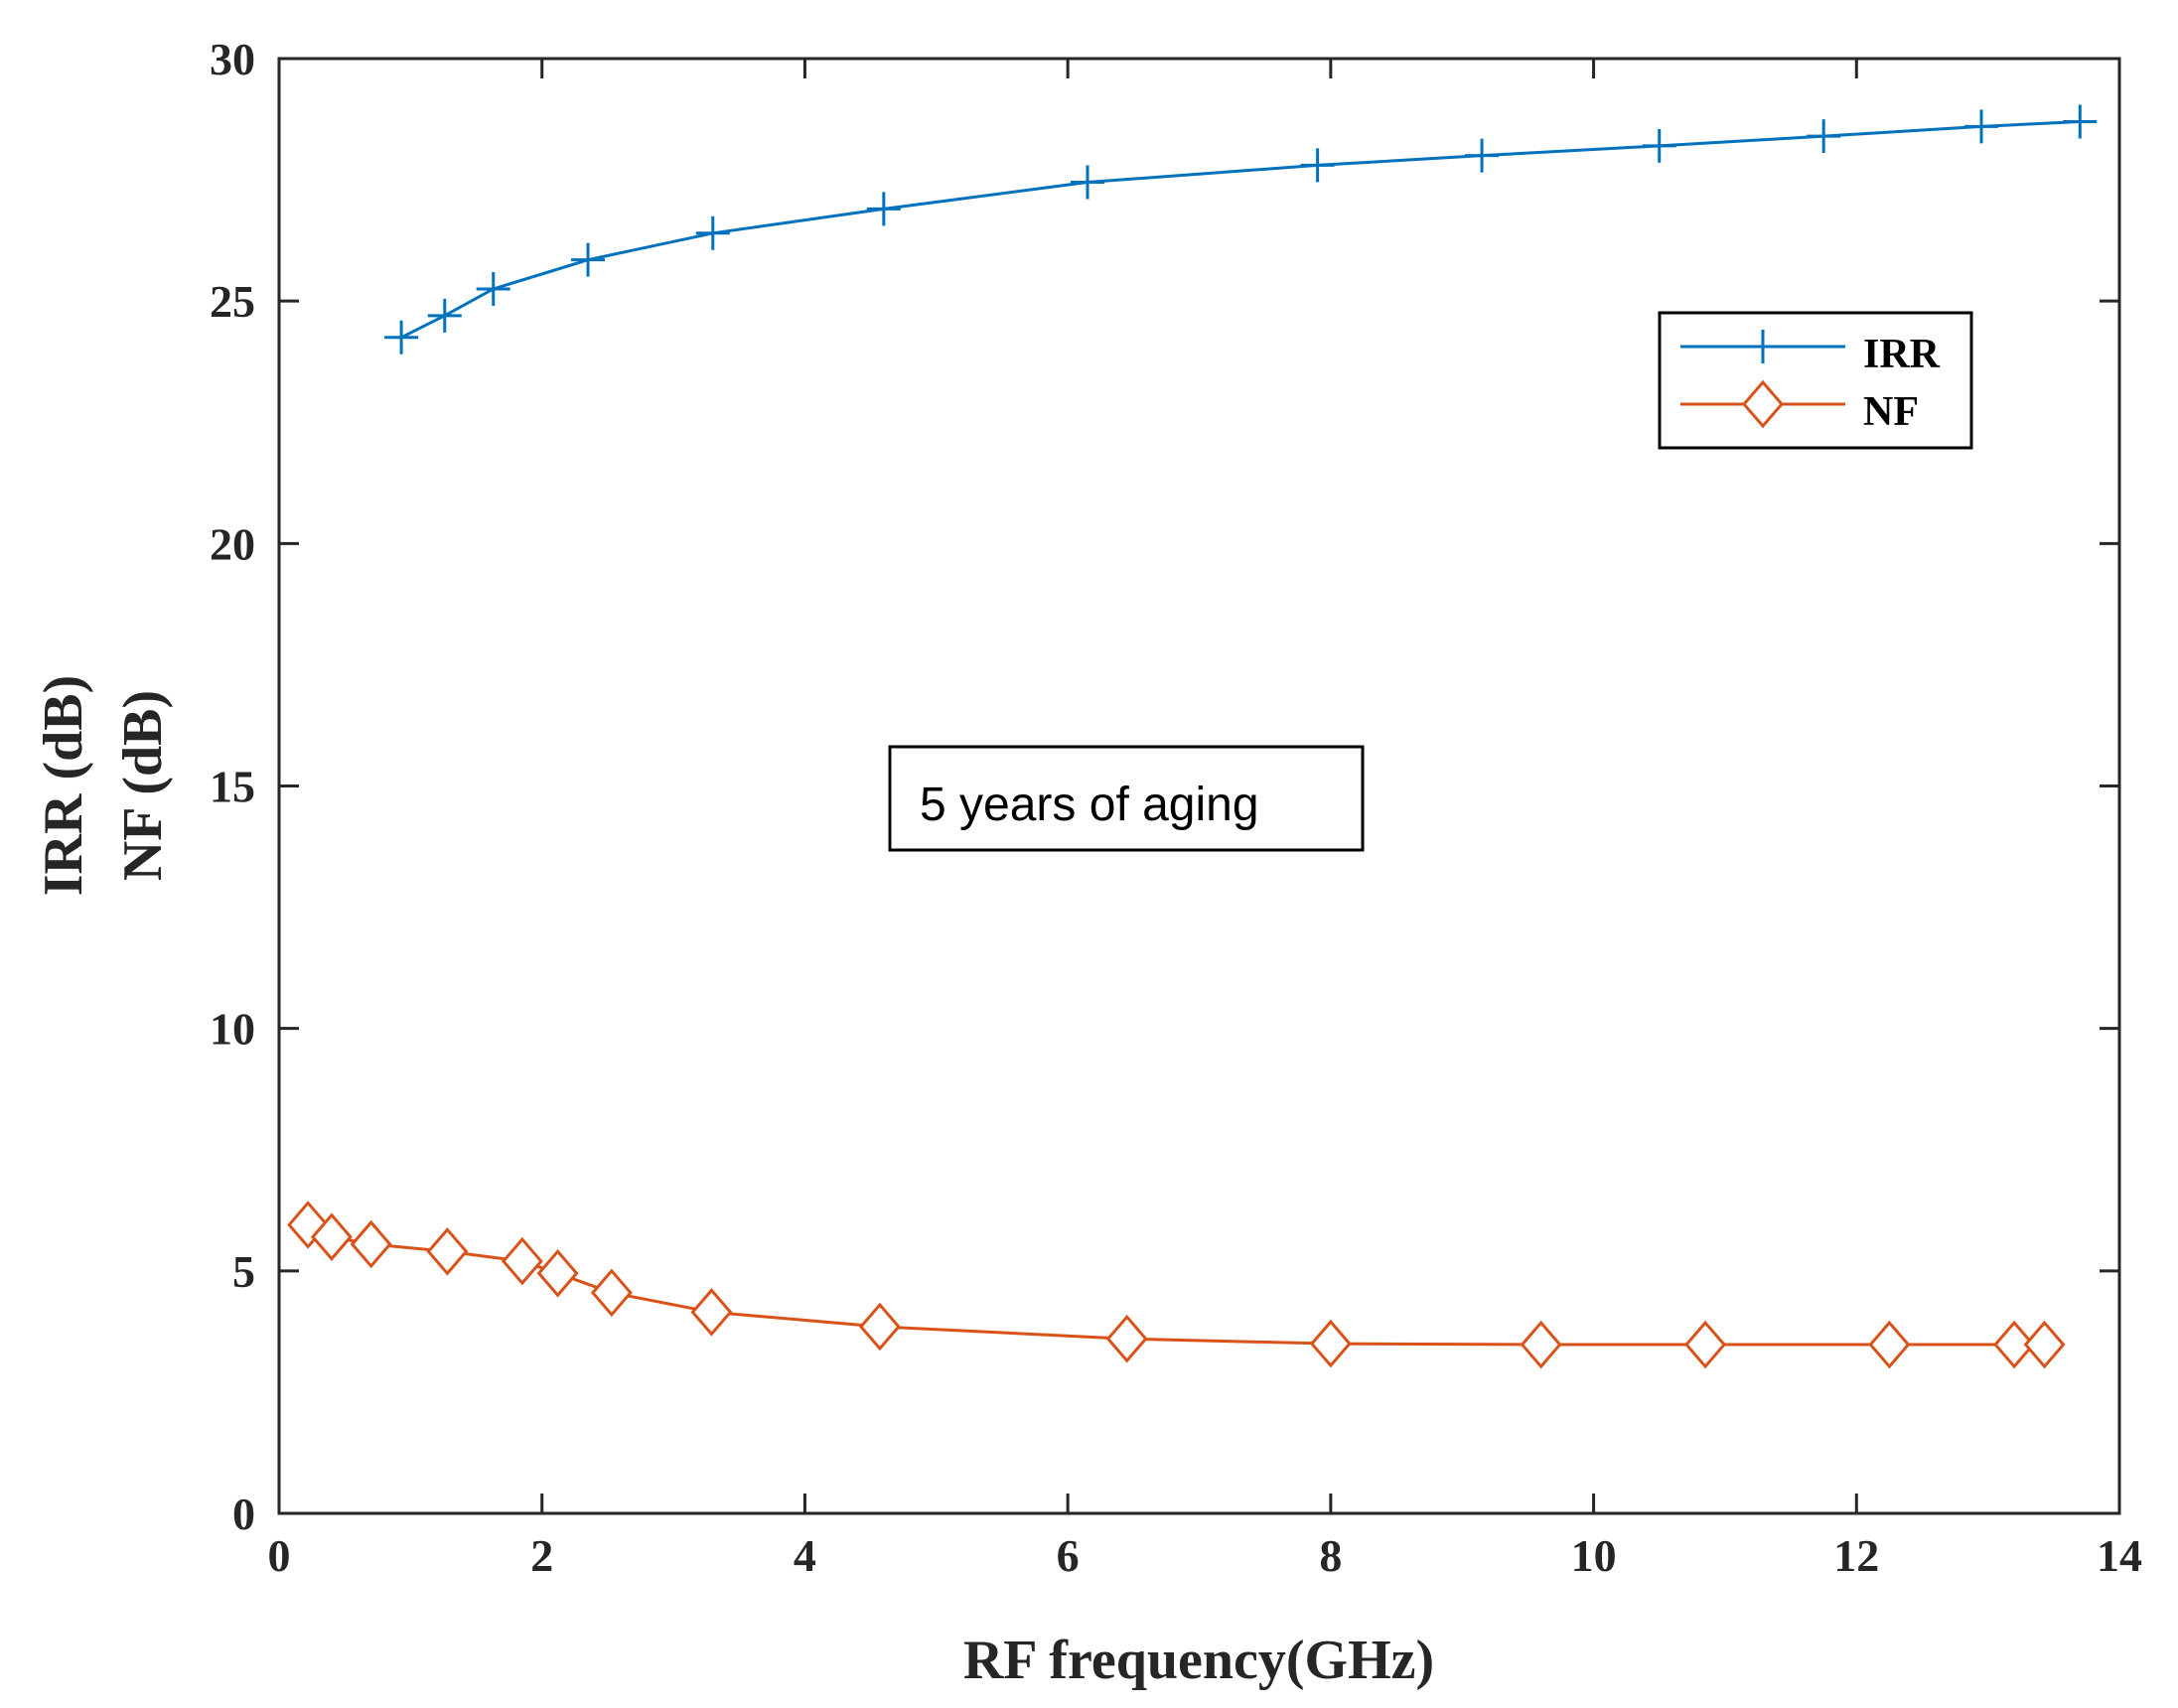  Describe the element at coordinates (244, 1271) in the screenshot. I see `y-tick-label: 5` at that location.